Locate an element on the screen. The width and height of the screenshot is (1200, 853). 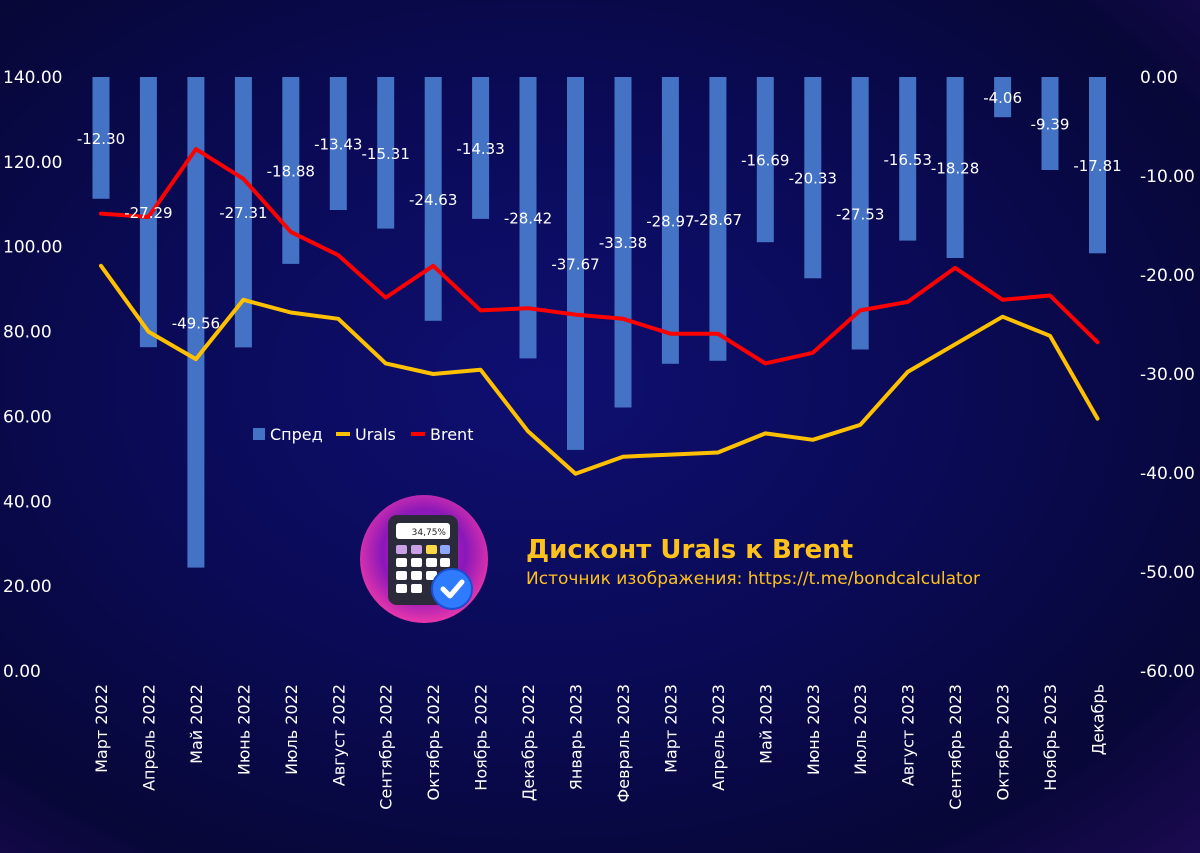
calculator-keys is located at coordinates (423, 569).